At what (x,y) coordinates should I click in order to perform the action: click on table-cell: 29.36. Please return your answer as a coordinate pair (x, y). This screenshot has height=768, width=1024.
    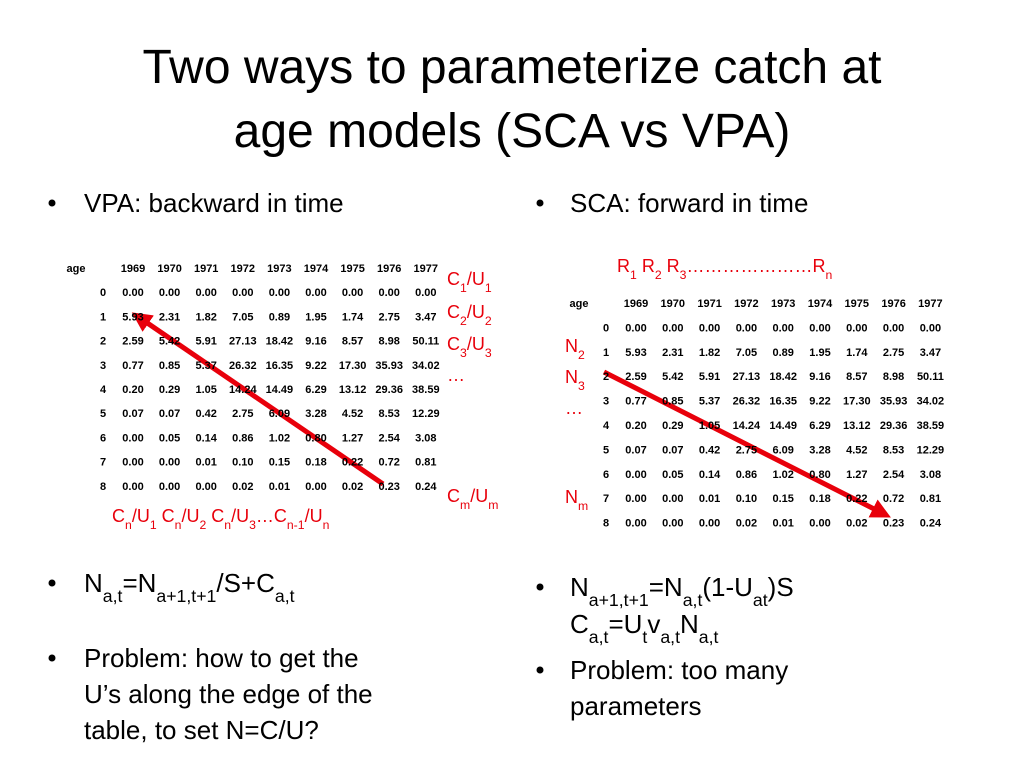
    Looking at the image, I should click on (894, 426).